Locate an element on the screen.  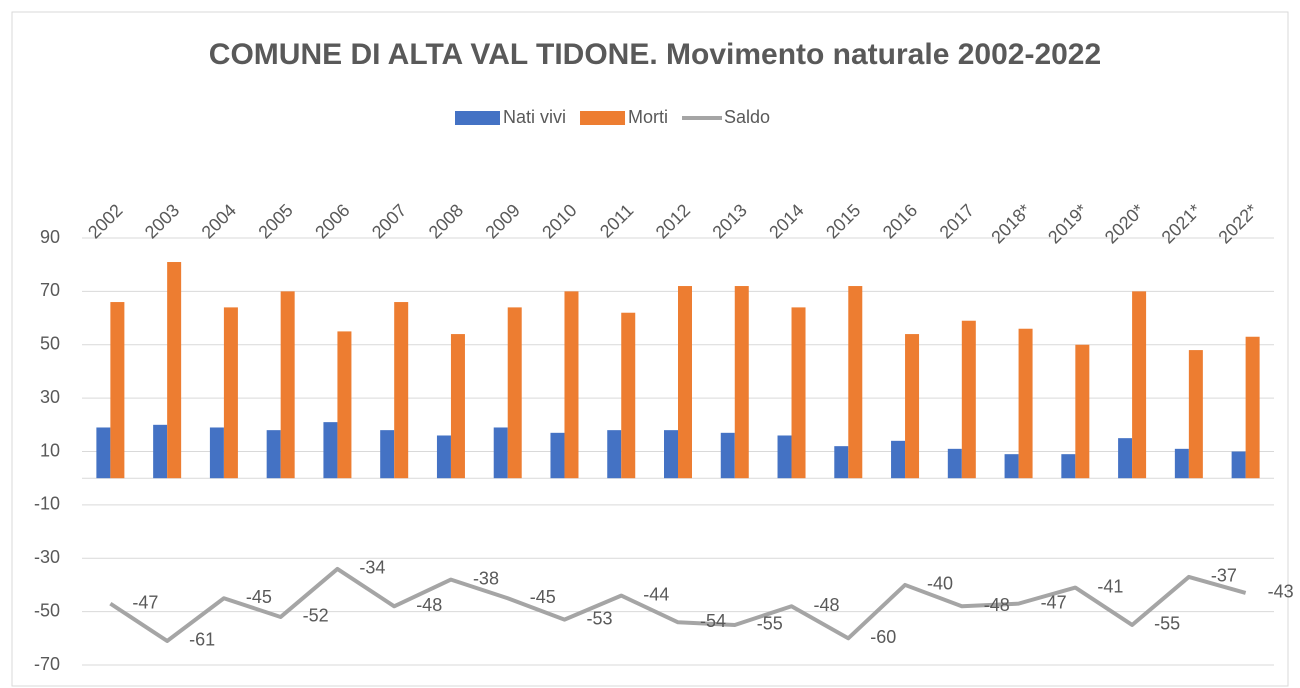
data-label: -38 is located at coordinates (486, 578).